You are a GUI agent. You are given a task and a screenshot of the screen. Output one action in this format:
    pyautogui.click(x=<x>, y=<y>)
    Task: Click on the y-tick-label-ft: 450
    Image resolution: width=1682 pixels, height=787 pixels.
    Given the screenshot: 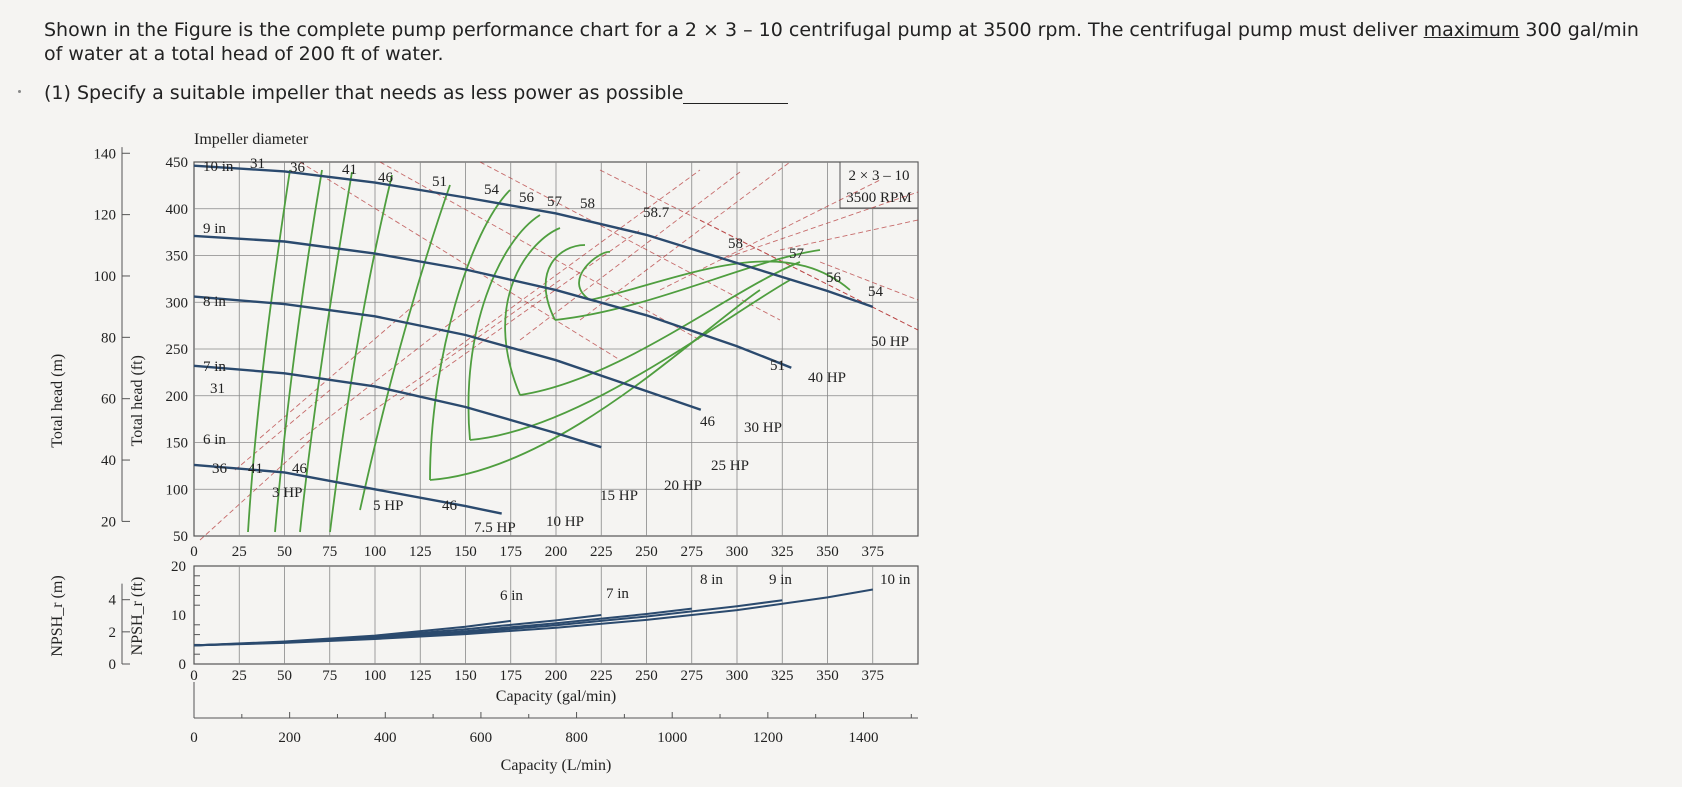 What is the action you would take?
    pyautogui.click(x=177, y=163)
    